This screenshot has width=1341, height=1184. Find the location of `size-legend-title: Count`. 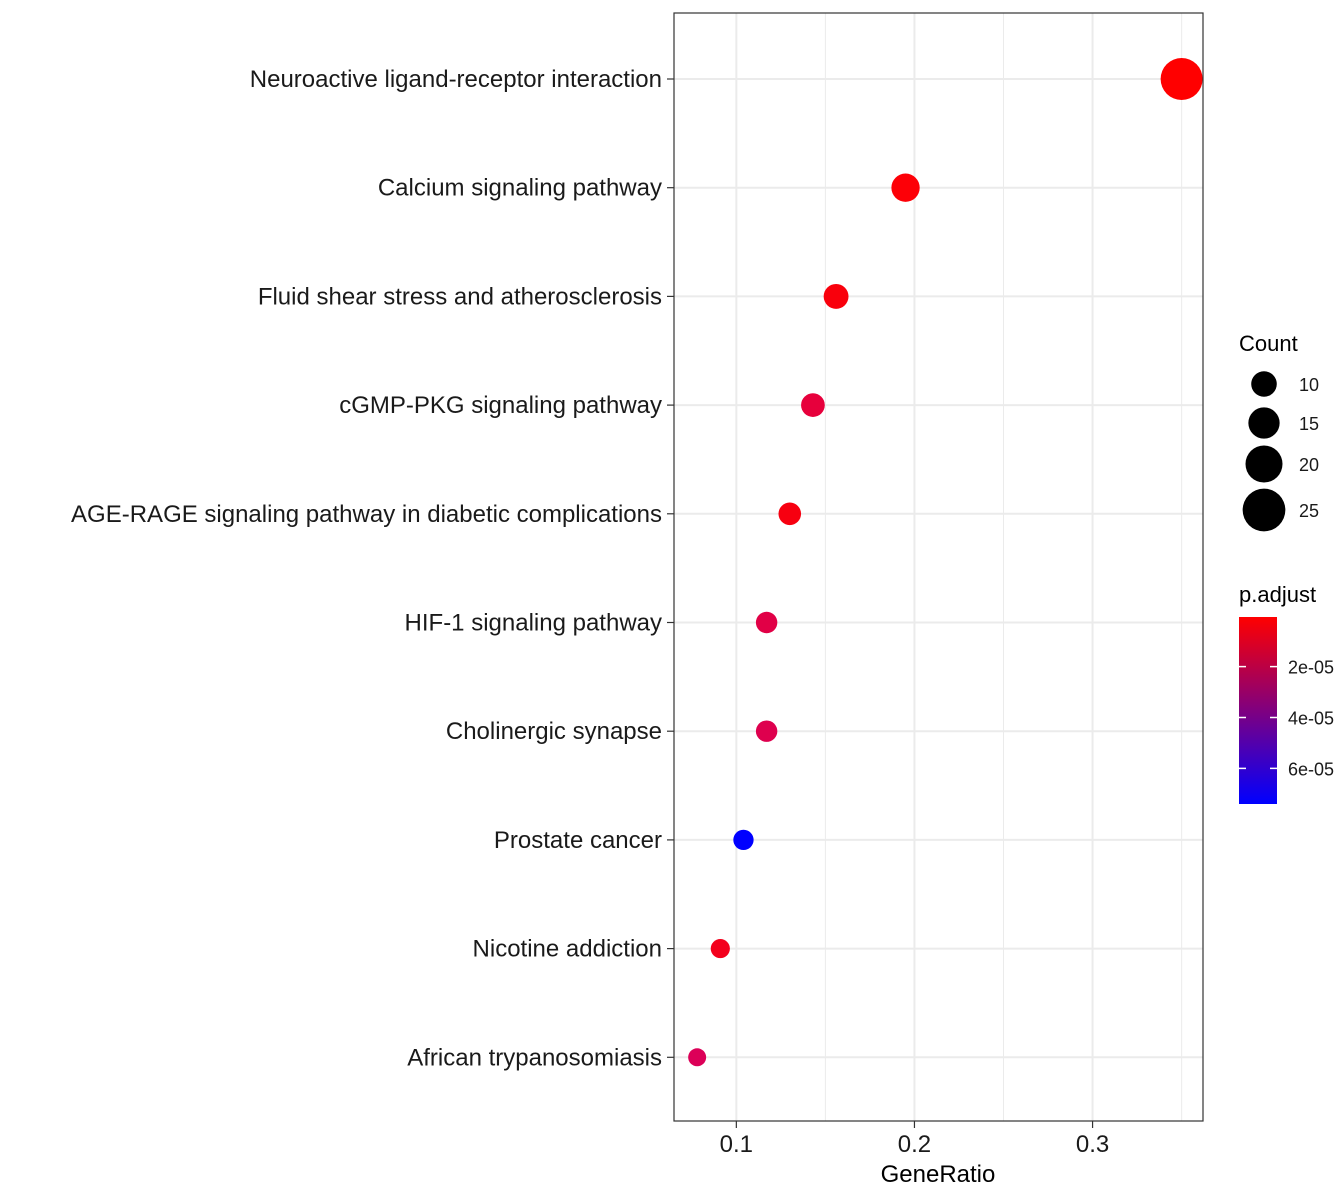

size-legend-title: Count is located at coordinates (1268, 343).